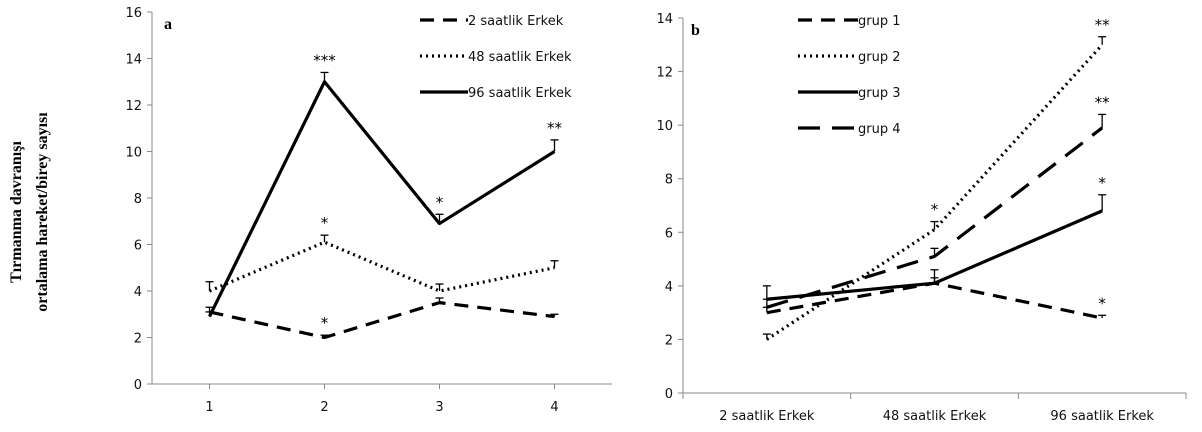 The image size is (1202, 432). I want to click on y-tick-label: 16, so click(133, 13).